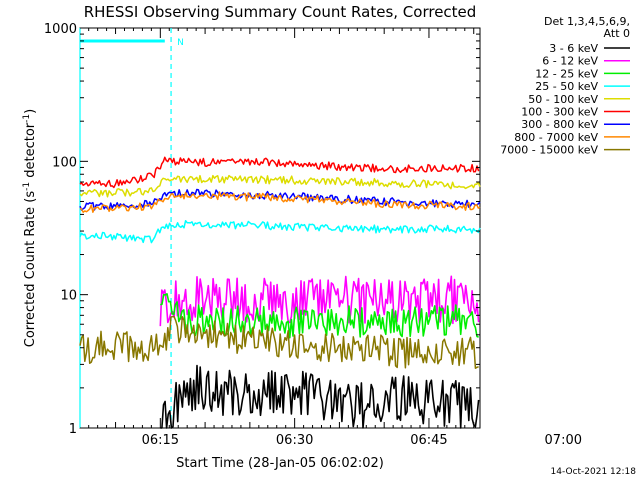  What do you see at coordinates (587, 21) in the screenshot?
I see `legend-header-line1: Det 1,3,4,5,6,9,` at bounding box center [587, 21].